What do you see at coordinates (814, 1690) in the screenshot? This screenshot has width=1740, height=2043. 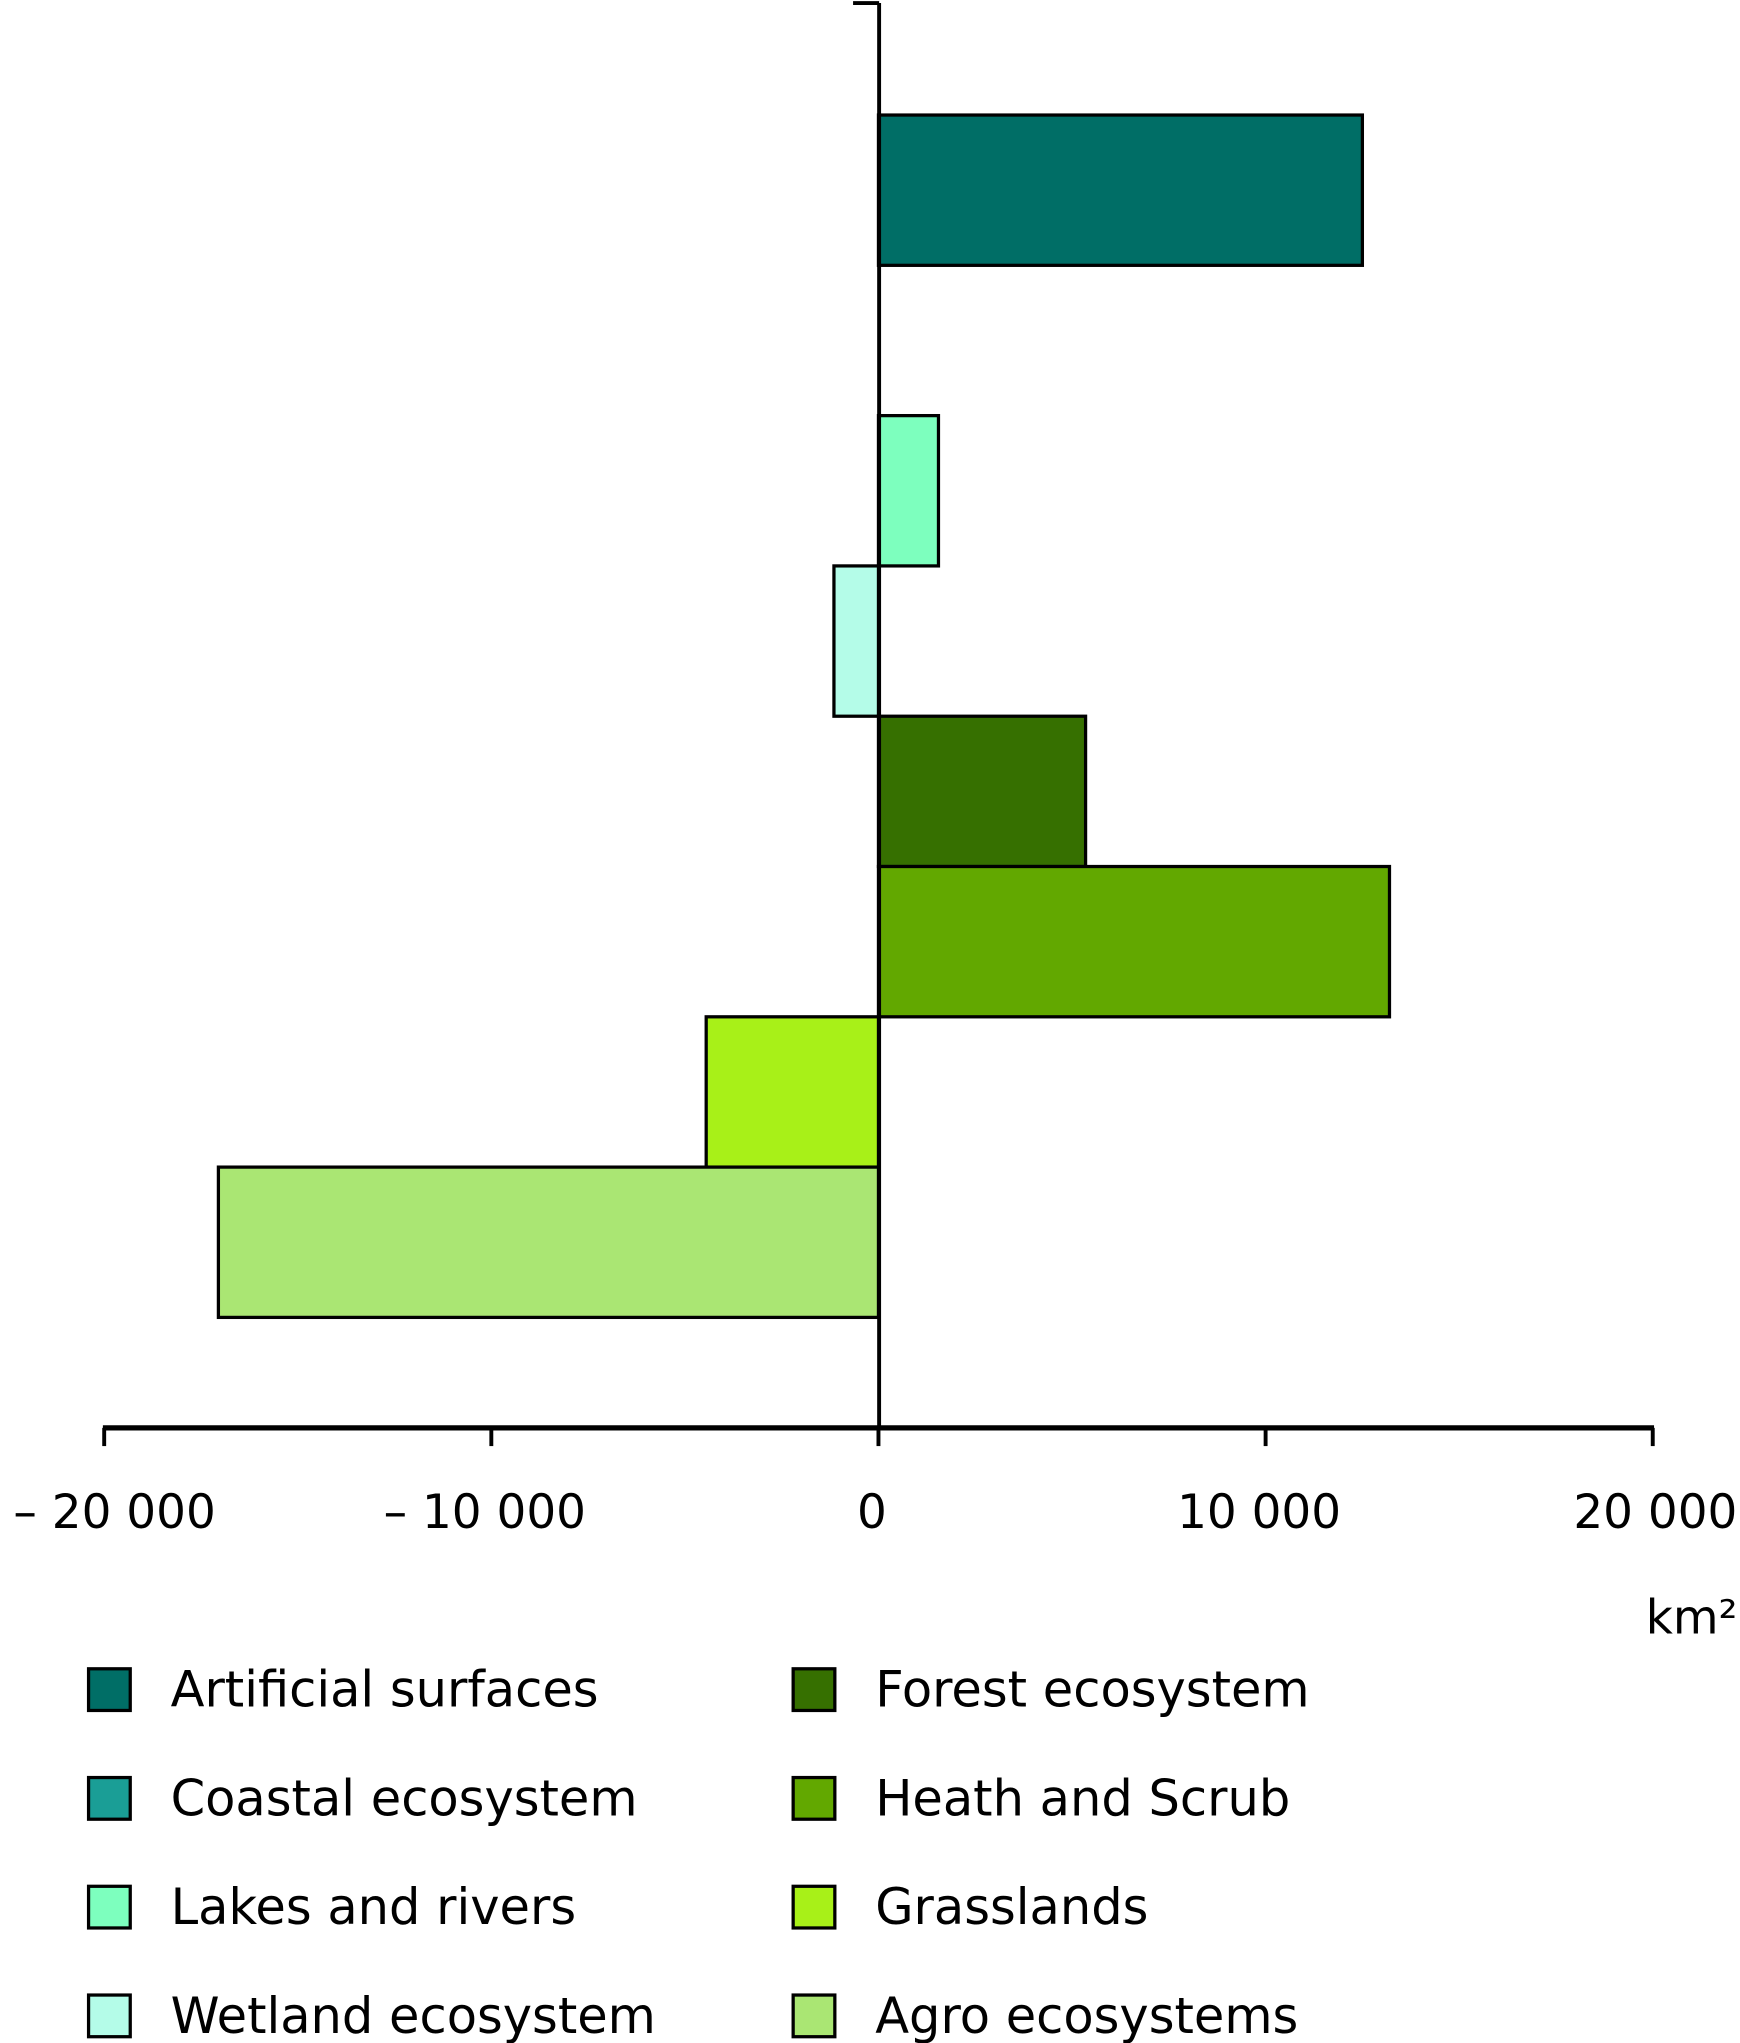 I see `legend-swatch-forest-ecosystem` at bounding box center [814, 1690].